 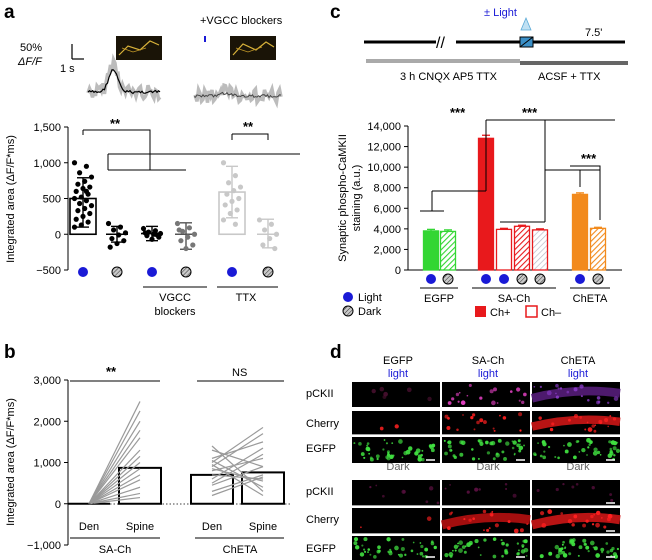 I want to click on legend-light-dot, so click(x=348, y=297).